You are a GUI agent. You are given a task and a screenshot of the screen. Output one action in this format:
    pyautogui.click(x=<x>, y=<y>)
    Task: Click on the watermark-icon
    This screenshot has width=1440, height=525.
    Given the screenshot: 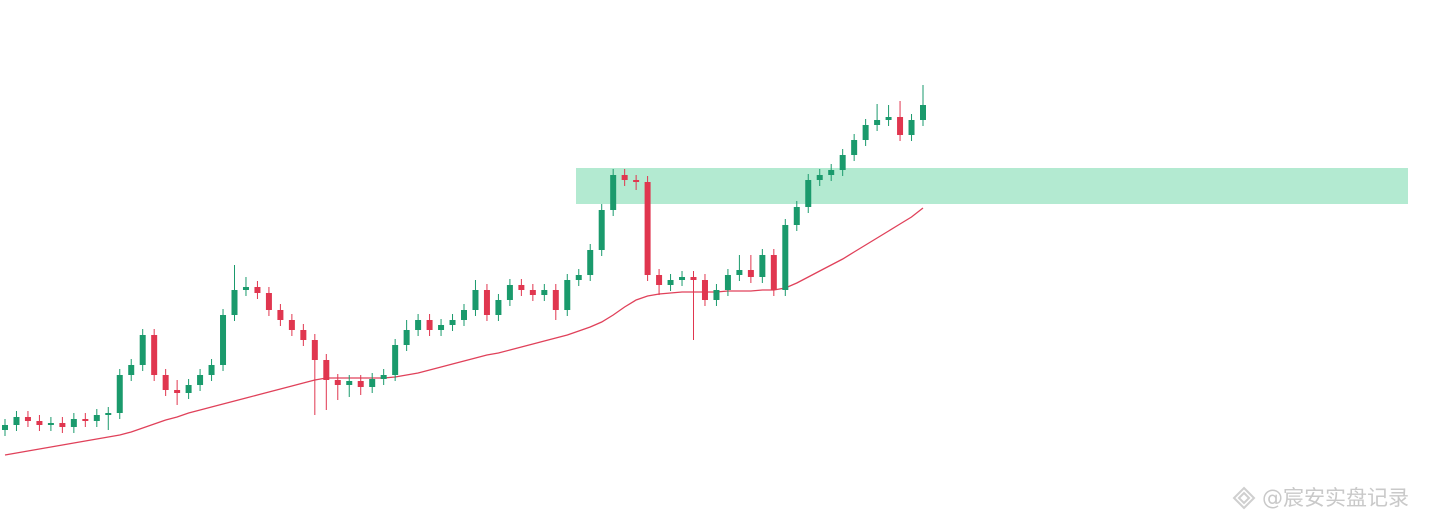 What is the action you would take?
    pyautogui.click(x=1244, y=498)
    